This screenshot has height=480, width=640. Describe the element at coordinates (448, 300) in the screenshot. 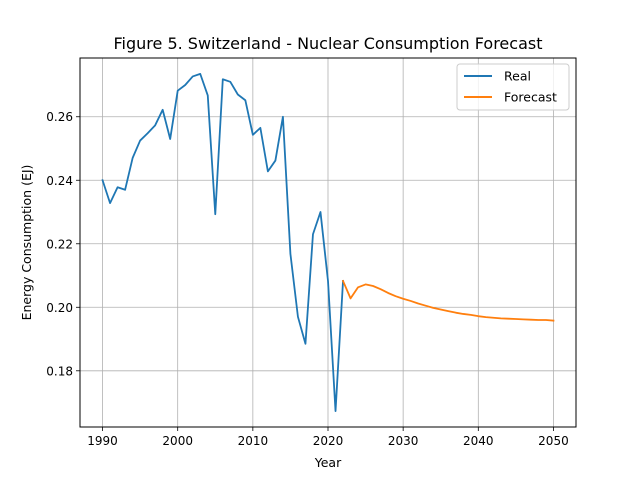

I see `series-line-forecast` at that location.